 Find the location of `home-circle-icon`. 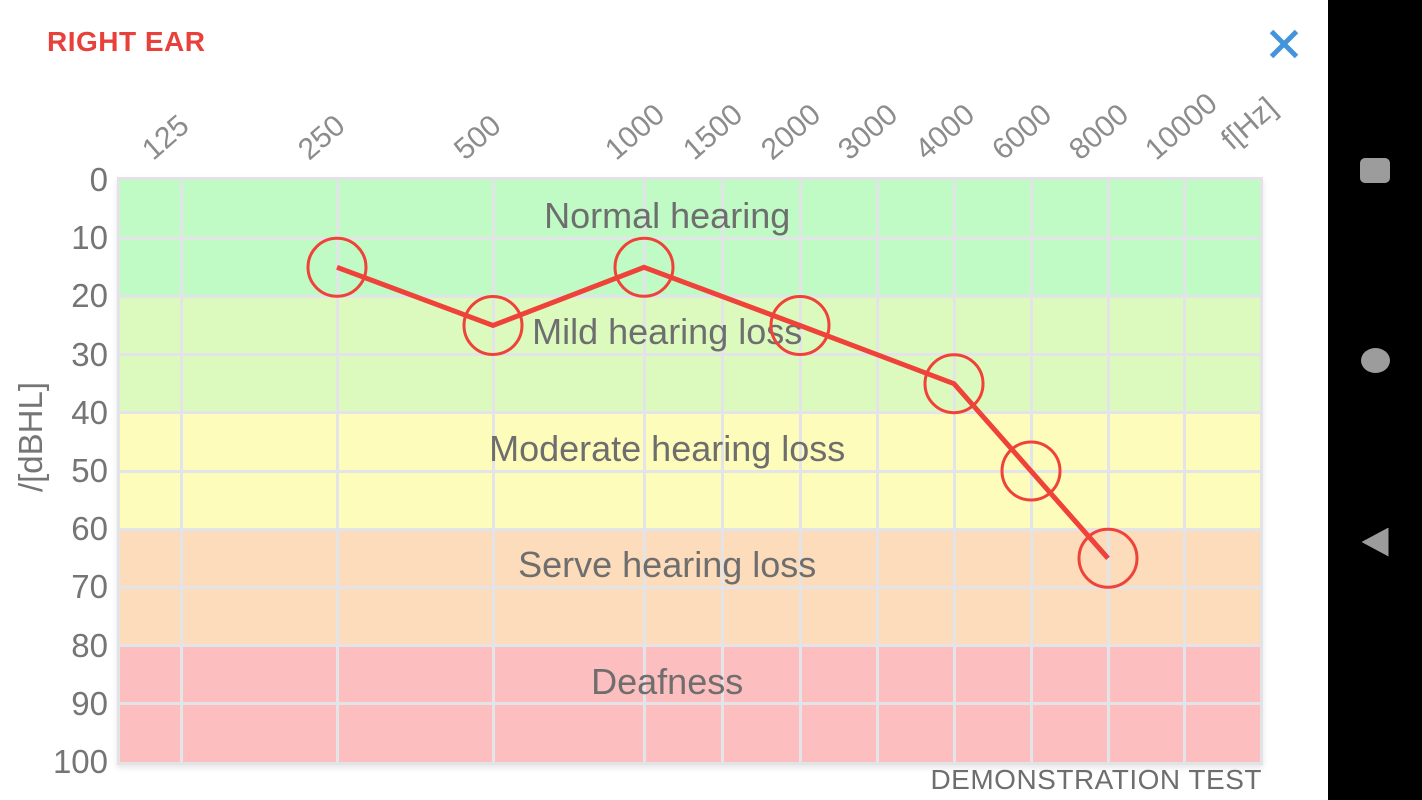

home-circle-icon is located at coordinates (1375, 360).